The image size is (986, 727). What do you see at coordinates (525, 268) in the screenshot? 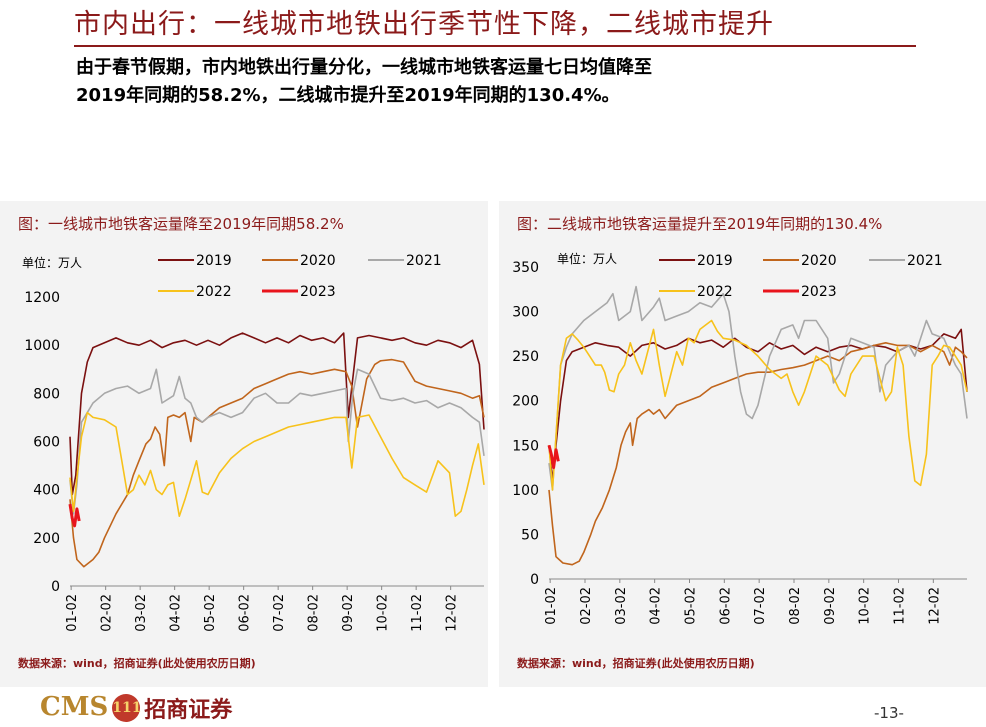
I see `y-tick-label: 350` at bounding box center [525, 268].